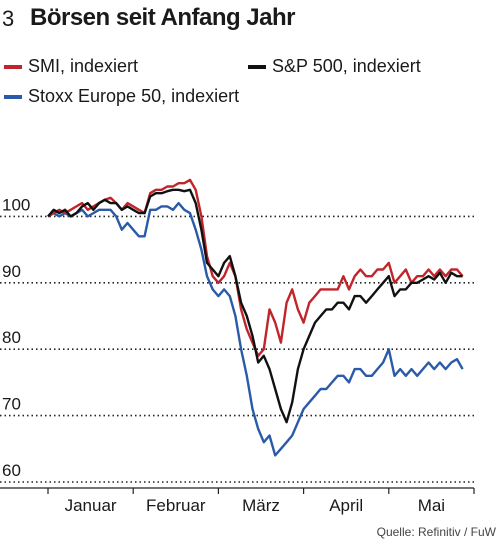  What do you see at coordinates (257, 66) in the screenshot?
I see `legend-swatch-sp500` at bounding box center [257, 66].